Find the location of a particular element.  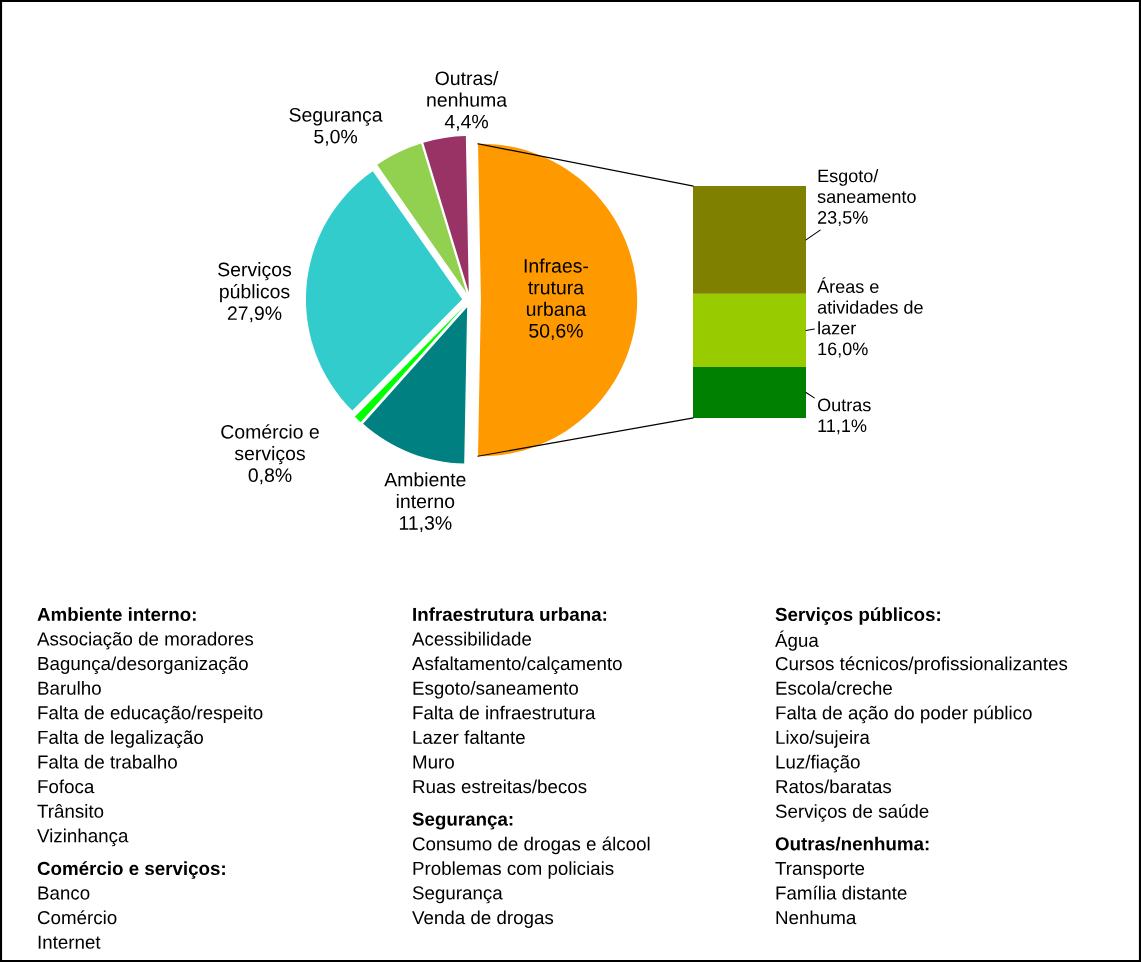

text: Água is located at coordinates (797, 640).